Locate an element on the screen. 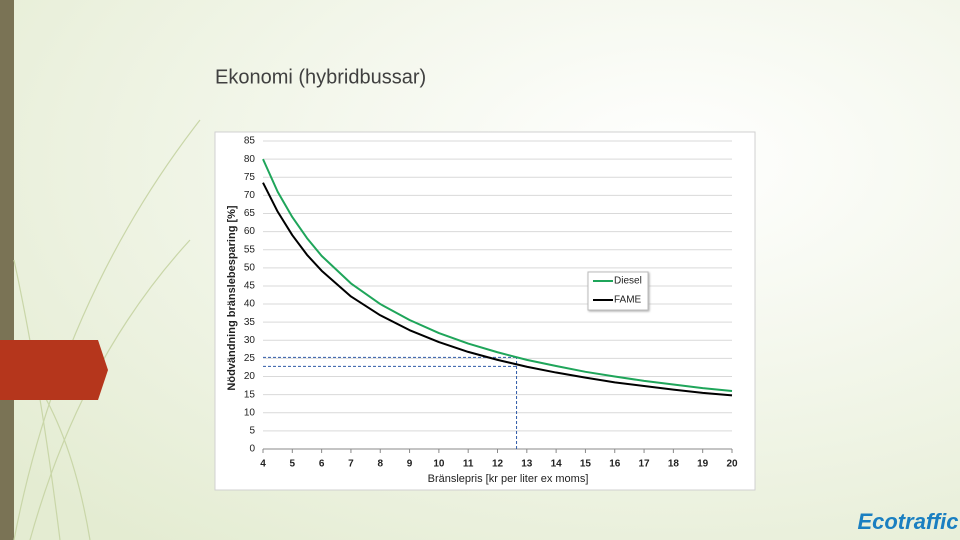 The image size is (960, 540). y-tick-label: 40 is located at coordinates (250, 304).